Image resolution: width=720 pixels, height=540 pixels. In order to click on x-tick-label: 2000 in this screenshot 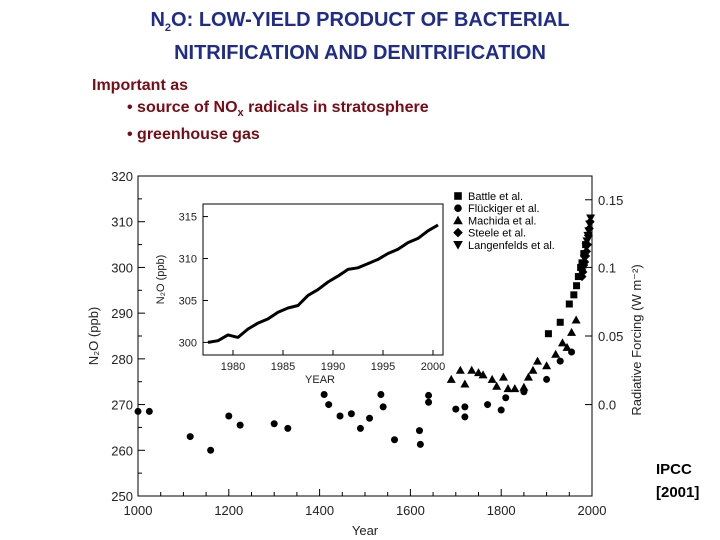, I will do `click(592, 510)`.